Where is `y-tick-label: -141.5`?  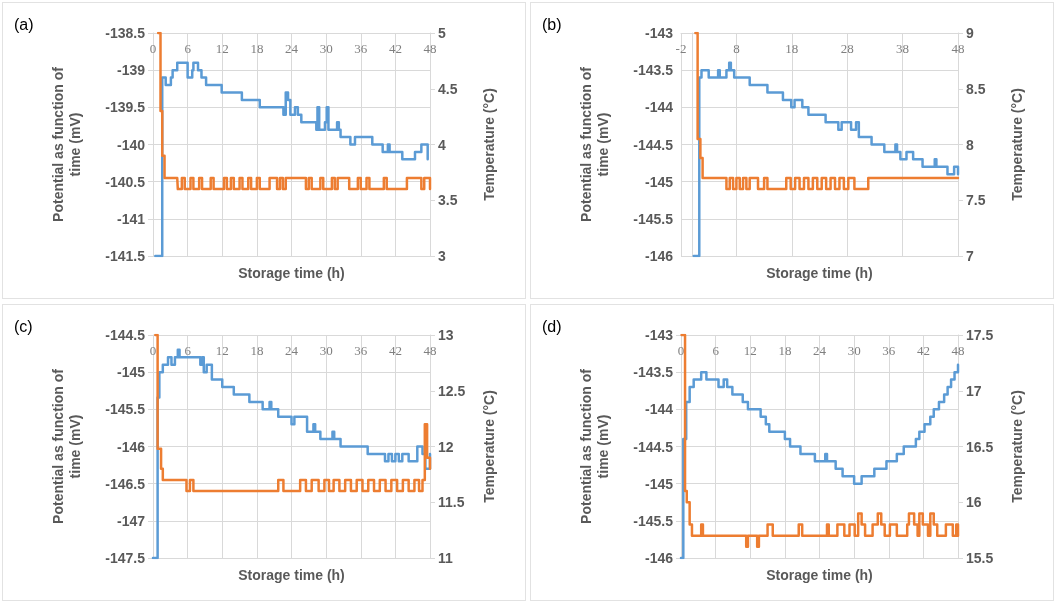 y-tick-label: -141.5 is located at coordinates (125, 256).